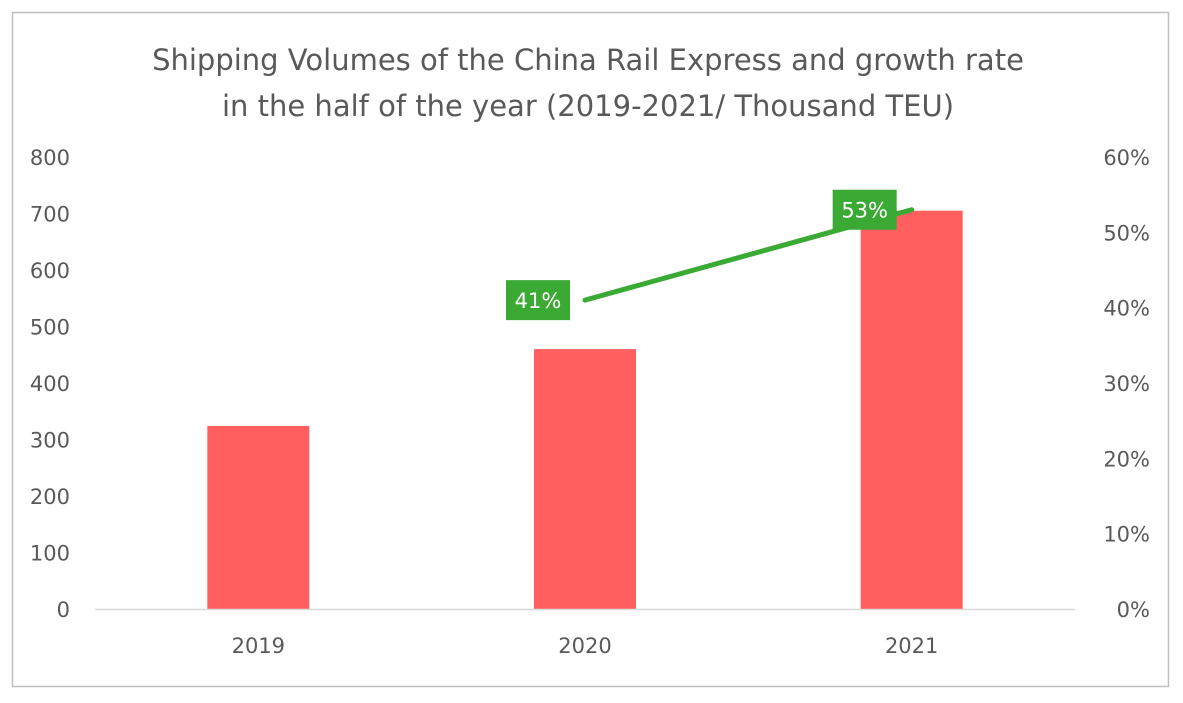 The height and width of the screenshot is (703, 1183). I want to click on x-axis-tick-label: 2019, so click(258, 646).